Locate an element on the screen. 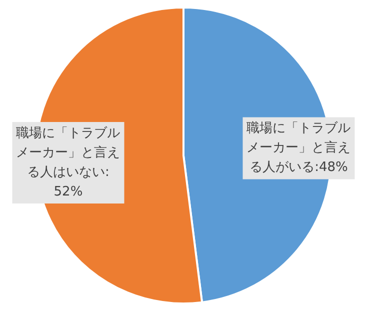  slice-label: 職場に「トラブルメーカー」と言える人がいる:48% is located at coordinates (298, 148).